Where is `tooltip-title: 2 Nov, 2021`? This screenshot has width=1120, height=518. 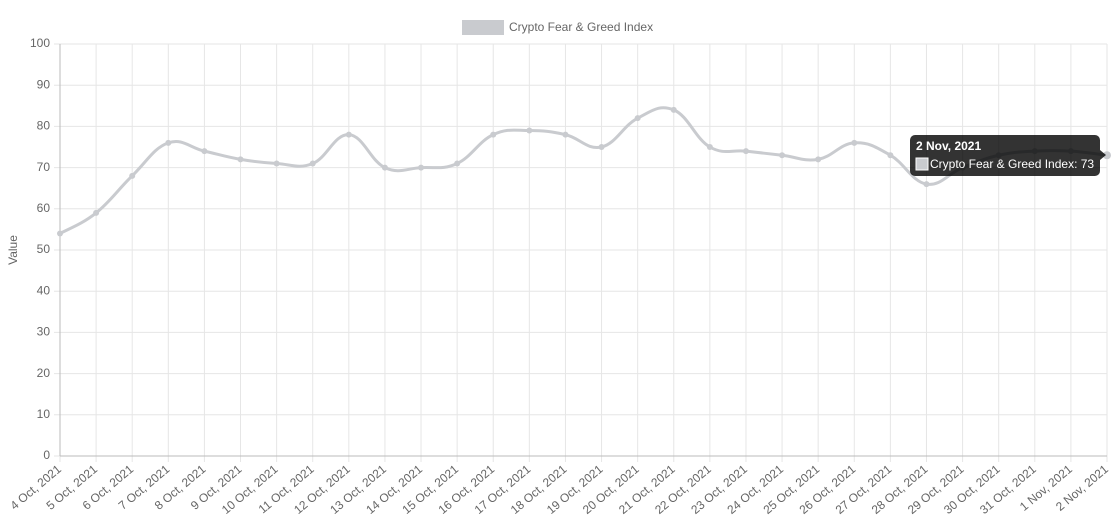
tooltip-title: 2 Nov, 2021 is located at coordinates (948, 146).